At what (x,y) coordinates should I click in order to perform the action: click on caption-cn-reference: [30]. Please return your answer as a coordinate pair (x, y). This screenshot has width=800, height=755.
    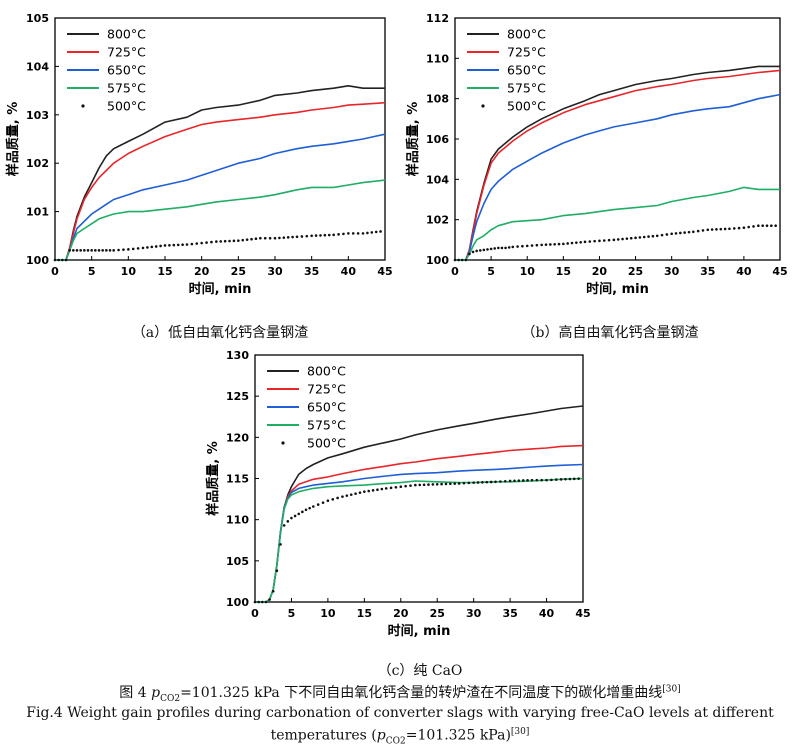
    Looking at the image, I should click on (671, 689).